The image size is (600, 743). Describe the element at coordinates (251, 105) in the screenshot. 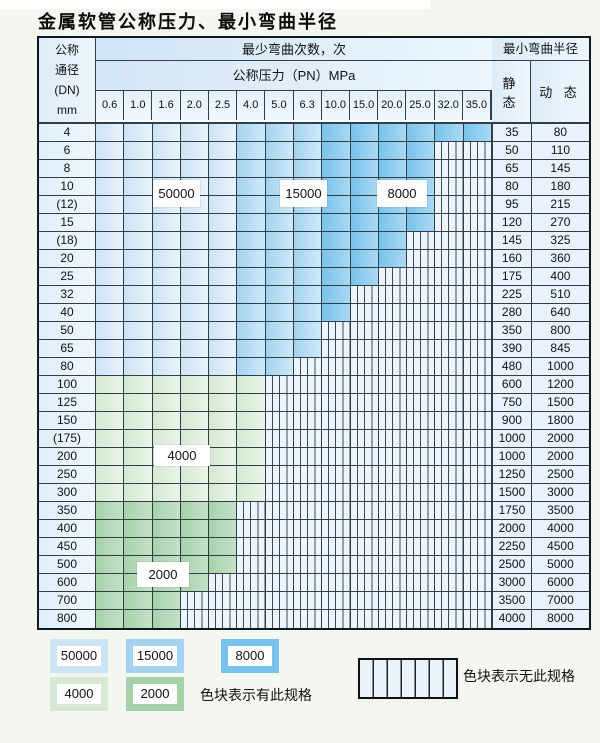

I see `pressure-col-header-4.0: 4.0` at that location.